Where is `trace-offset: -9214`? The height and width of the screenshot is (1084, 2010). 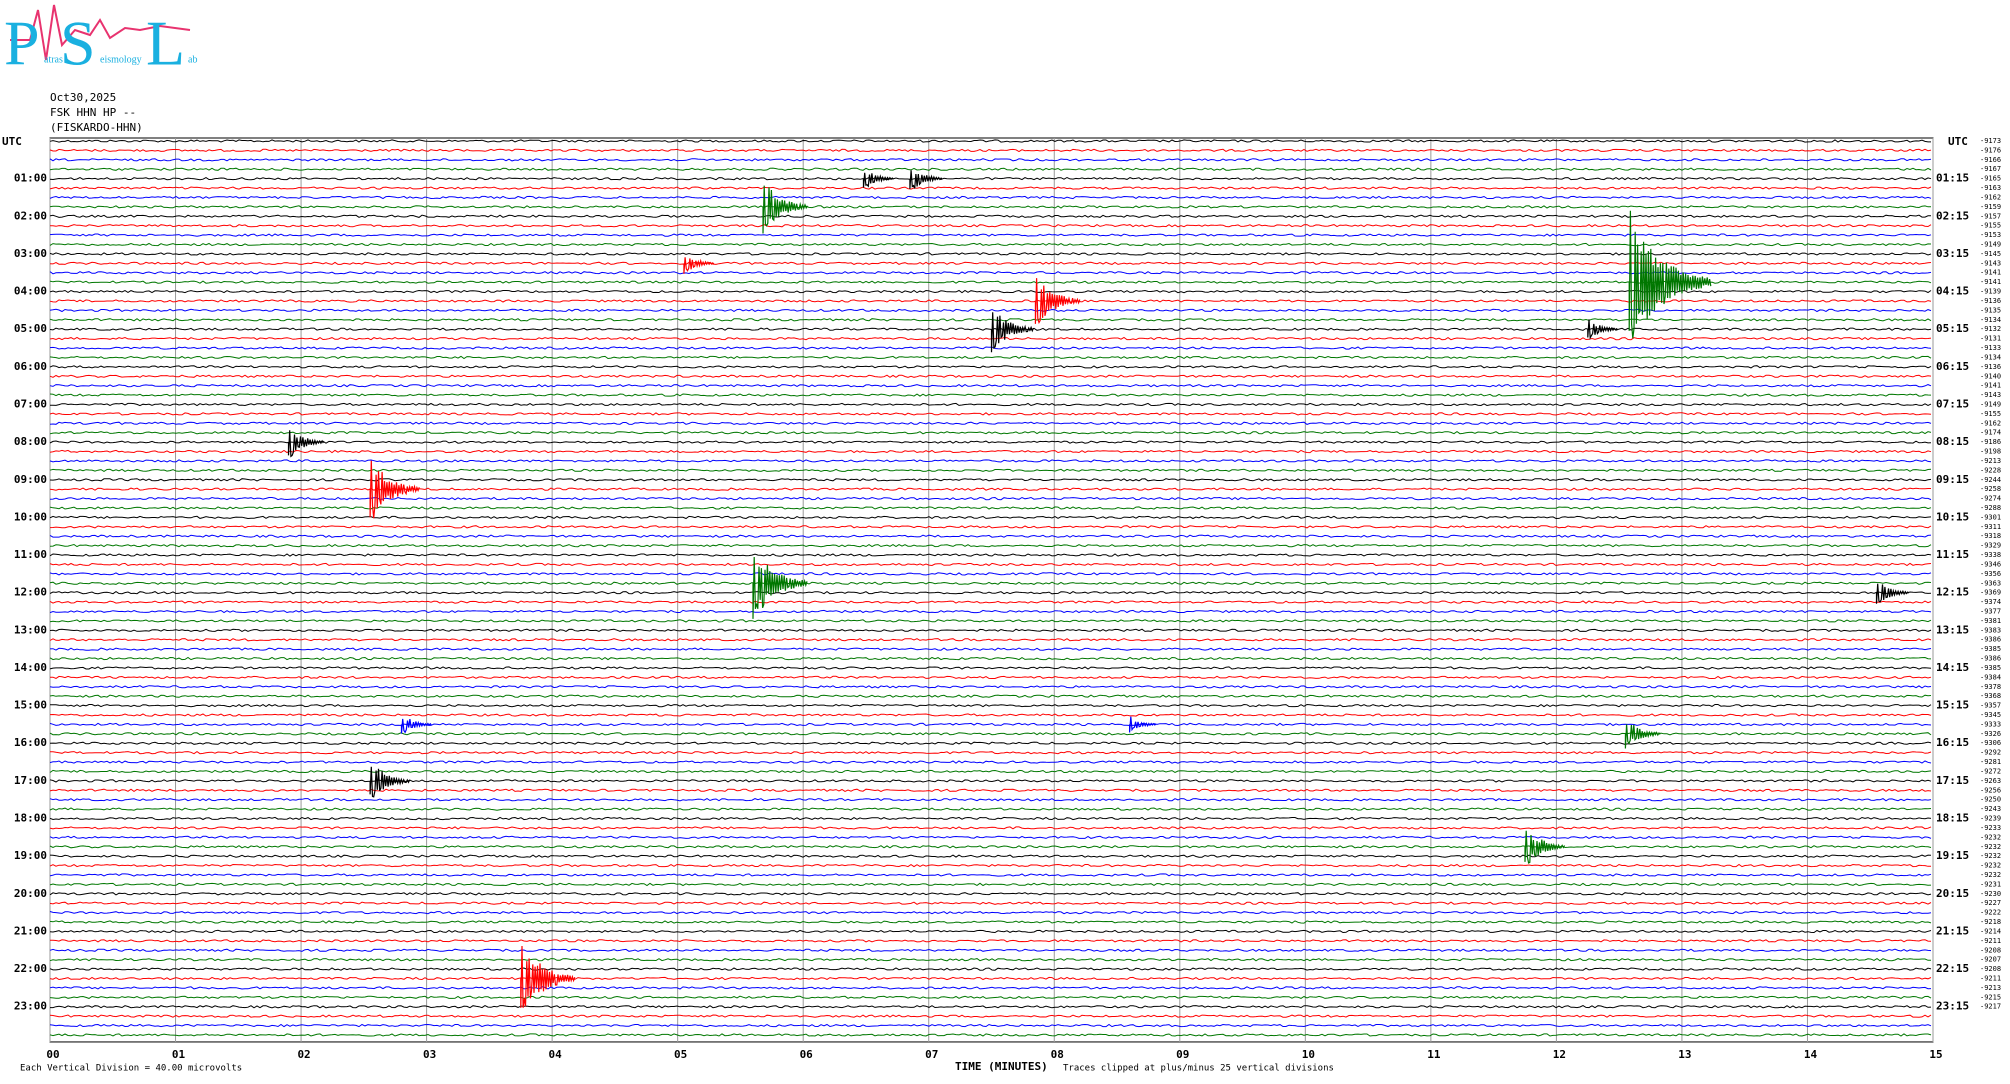
trace-offset: -9214 is located at coordinates (1990, 931).